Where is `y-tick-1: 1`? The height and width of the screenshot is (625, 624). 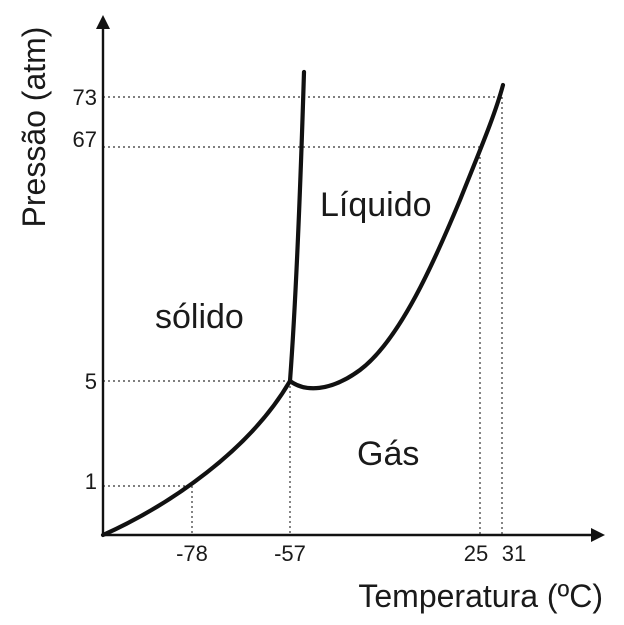
y-tick-1: 1 is located at coordinates (91, 481).